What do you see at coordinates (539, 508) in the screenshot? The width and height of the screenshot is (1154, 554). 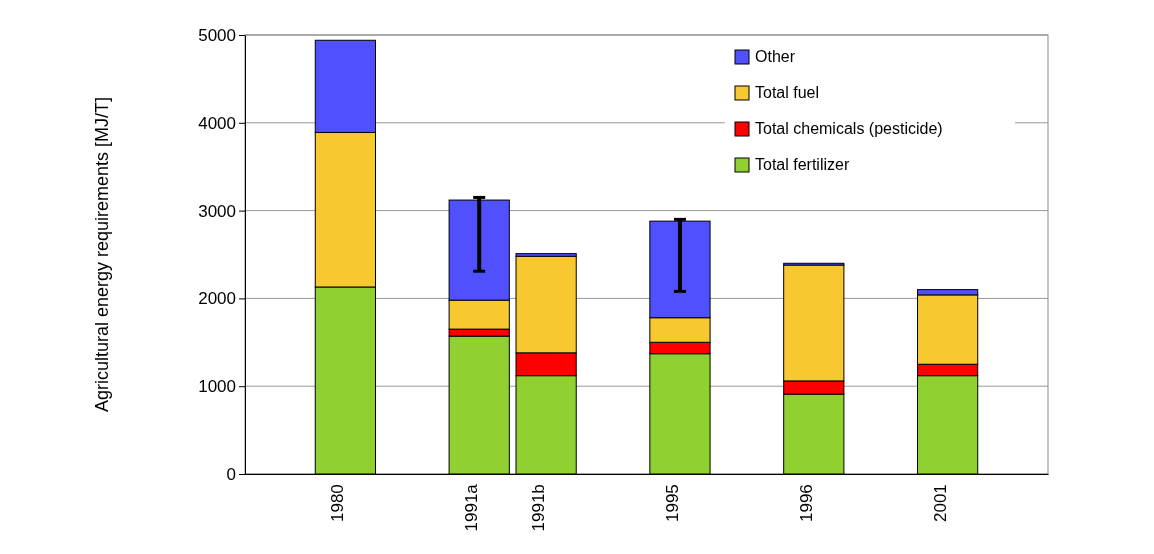 I see `x-tick-label: 1991b` at bounding box center [539, 508].